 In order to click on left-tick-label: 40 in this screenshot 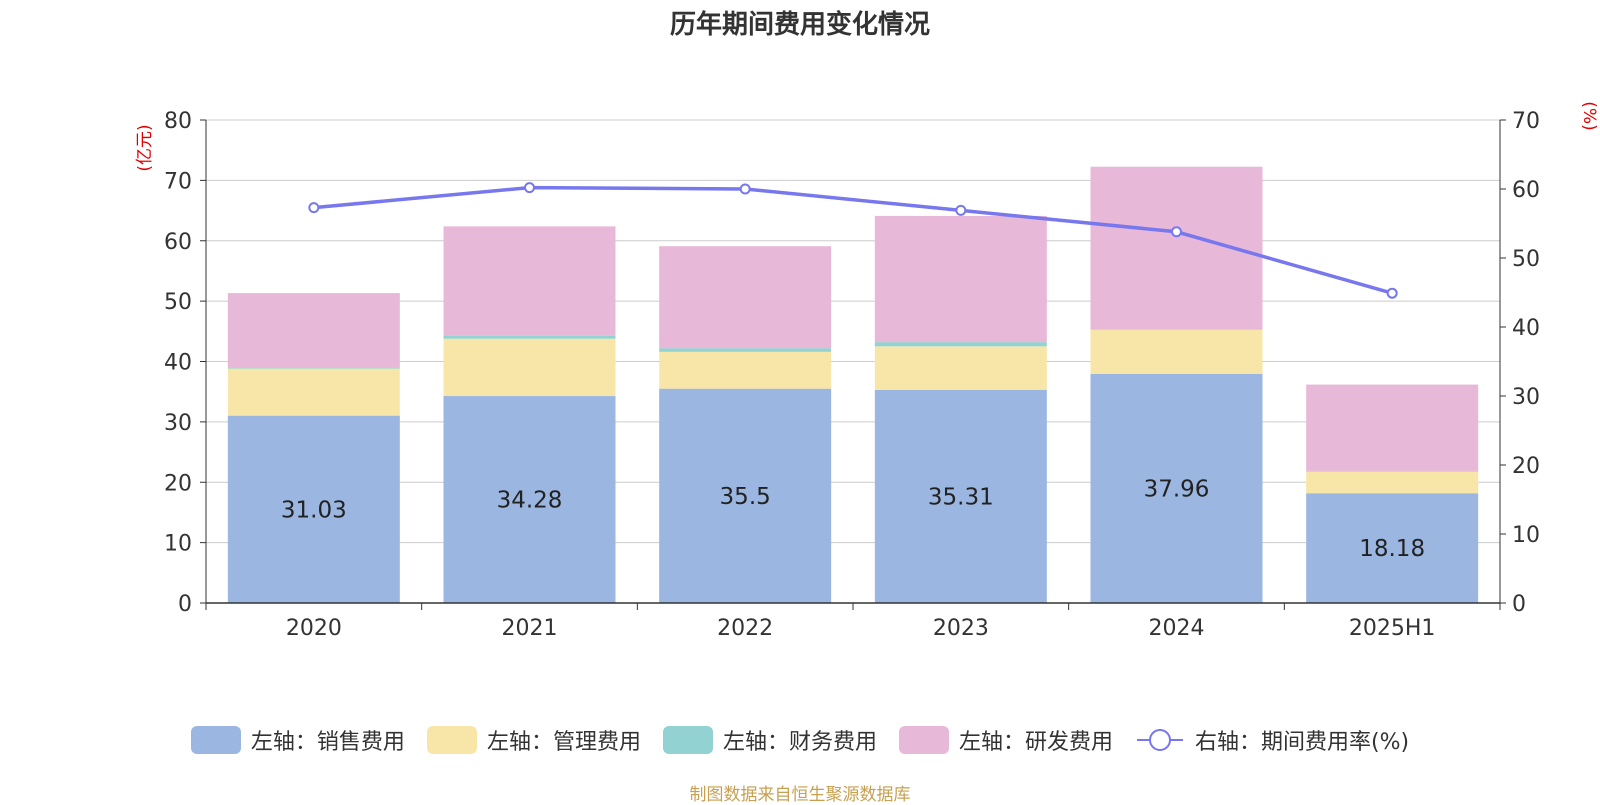, I will do `click(178, 363)`.